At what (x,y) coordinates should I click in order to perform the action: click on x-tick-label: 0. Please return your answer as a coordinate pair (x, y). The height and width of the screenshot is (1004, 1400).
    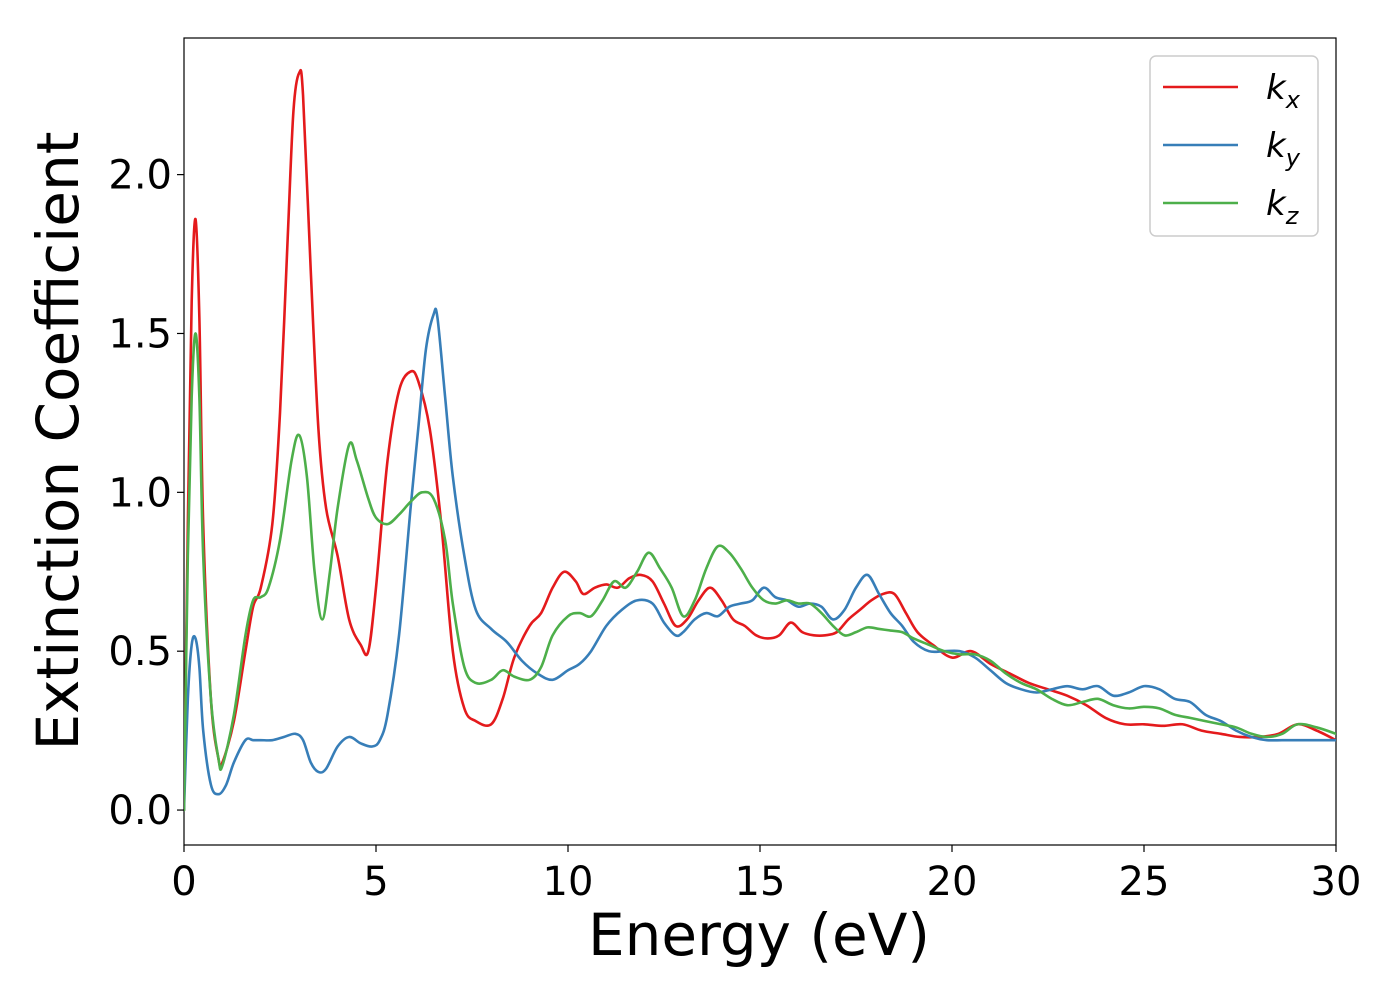
    Looking at the image, I should click on (183, 882).